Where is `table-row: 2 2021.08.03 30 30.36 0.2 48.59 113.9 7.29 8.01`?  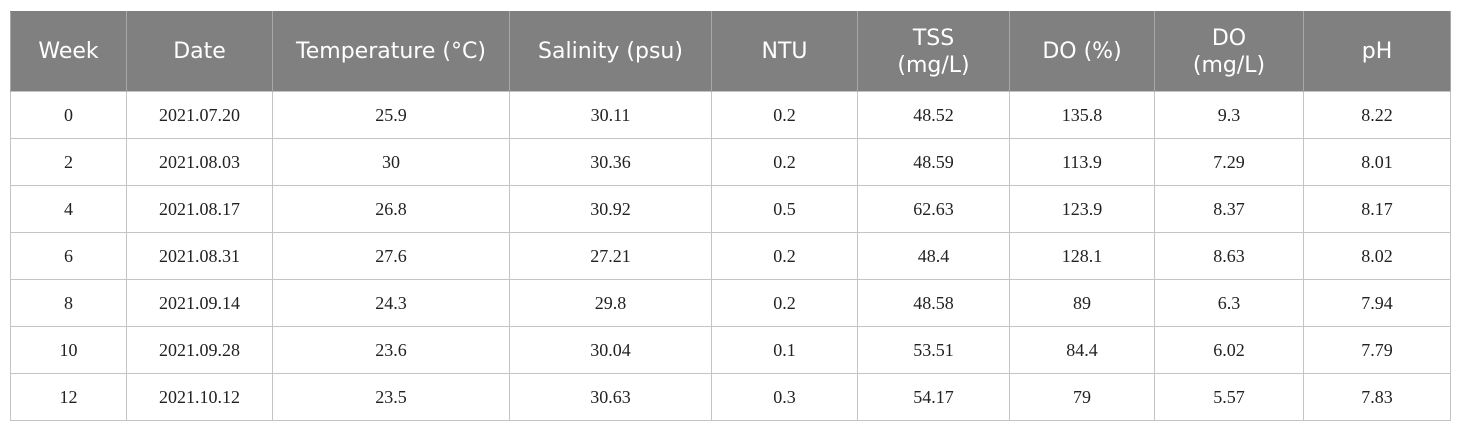
table-row: 2 2021.08.03 30 30.36 0.2 48.59 113.9 7.29 8.01 is located at coordinates (730, 162).